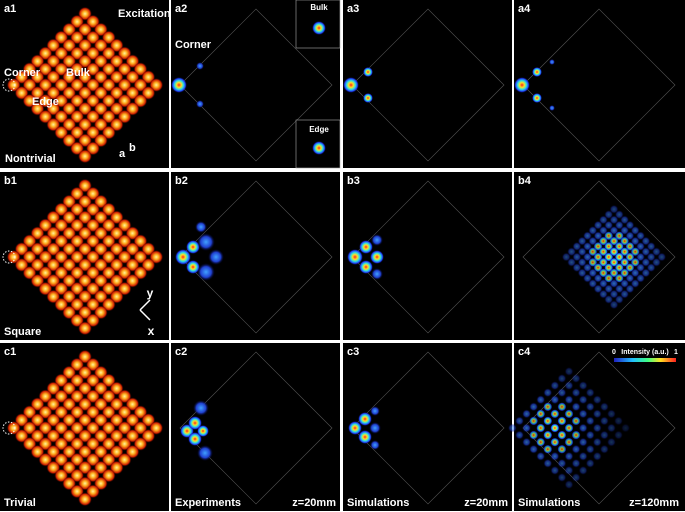 The width and height of the screenshot is (685, 512). I want to click on panel-label: a2, so click(181, 9).